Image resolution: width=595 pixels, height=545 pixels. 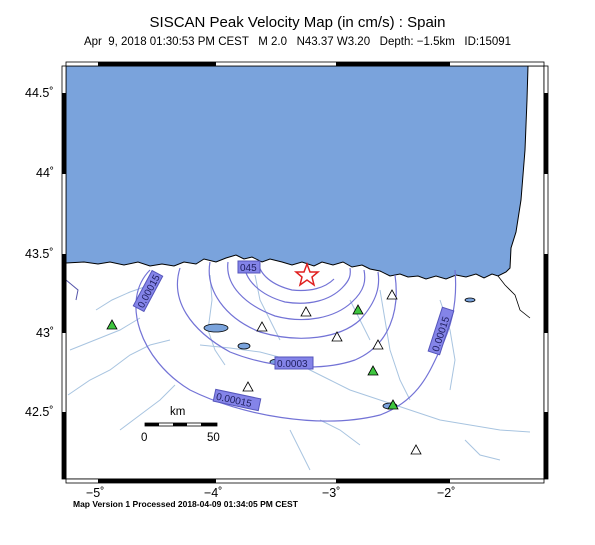 I want to click on scale-unit: km, so click(x=177, y=412).